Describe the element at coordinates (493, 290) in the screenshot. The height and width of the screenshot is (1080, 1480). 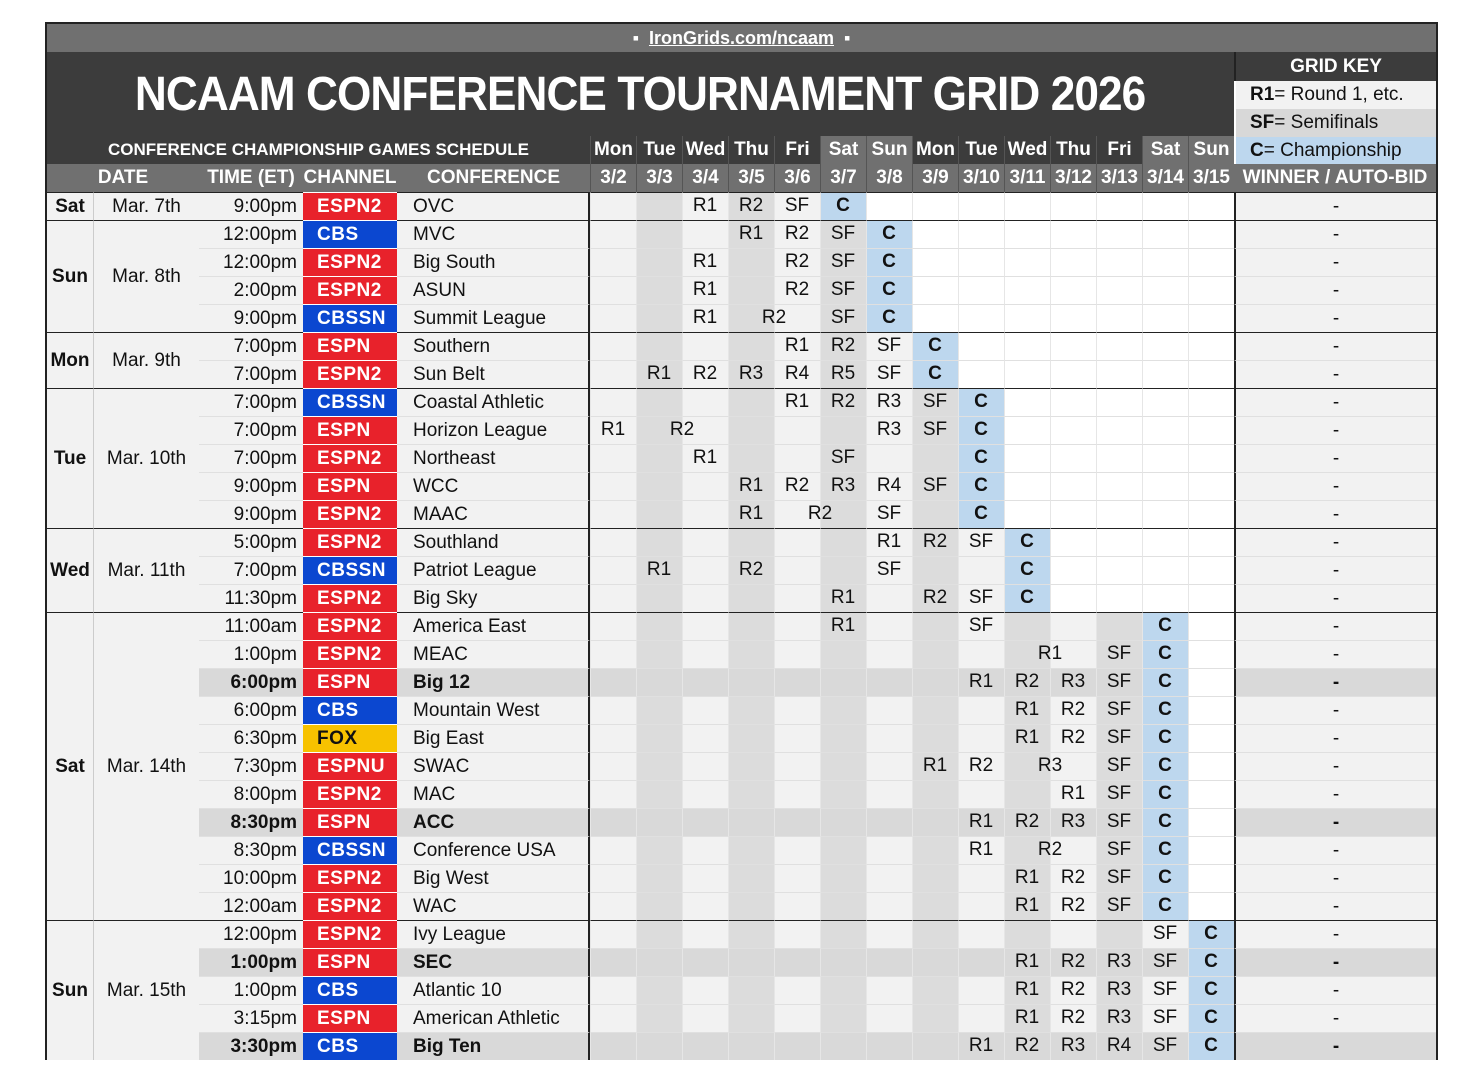
I see `game-conference: ASUN` at that location.